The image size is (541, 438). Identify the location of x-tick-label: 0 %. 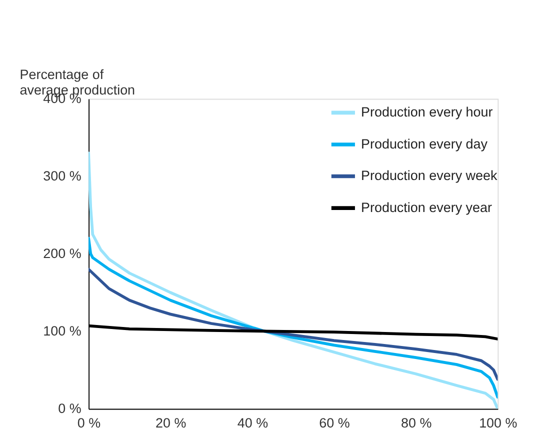
(89, 423).